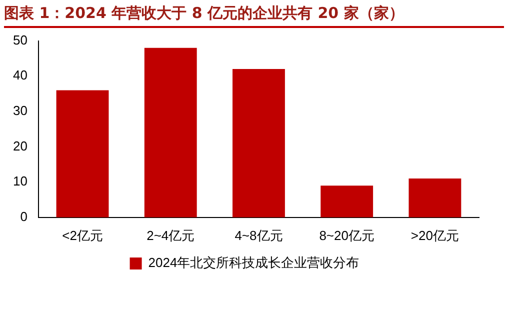 This screenshot has height=316, width=509. Describe the element at coordinates (20, 146) in the screenshot. I see `y-tick-label: 20` at that location.